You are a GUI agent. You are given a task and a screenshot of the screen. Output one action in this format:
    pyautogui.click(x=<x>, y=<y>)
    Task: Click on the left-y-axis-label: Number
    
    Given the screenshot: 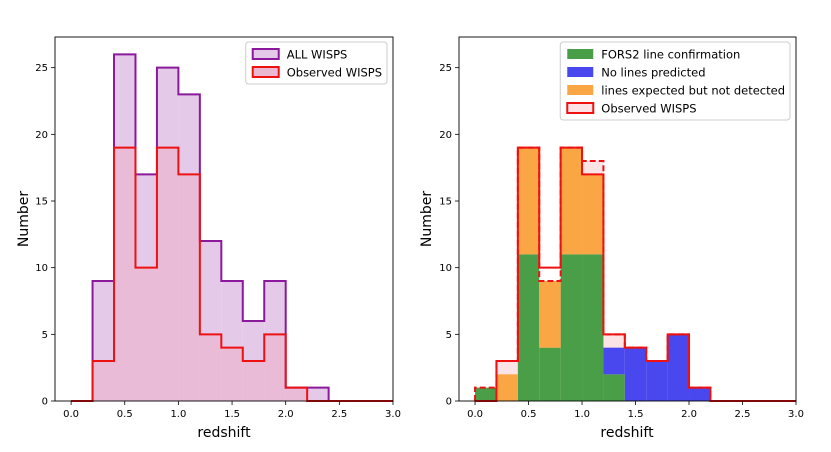 What is the action you would take?
    pyautogui.click(x=24, y=219)
    